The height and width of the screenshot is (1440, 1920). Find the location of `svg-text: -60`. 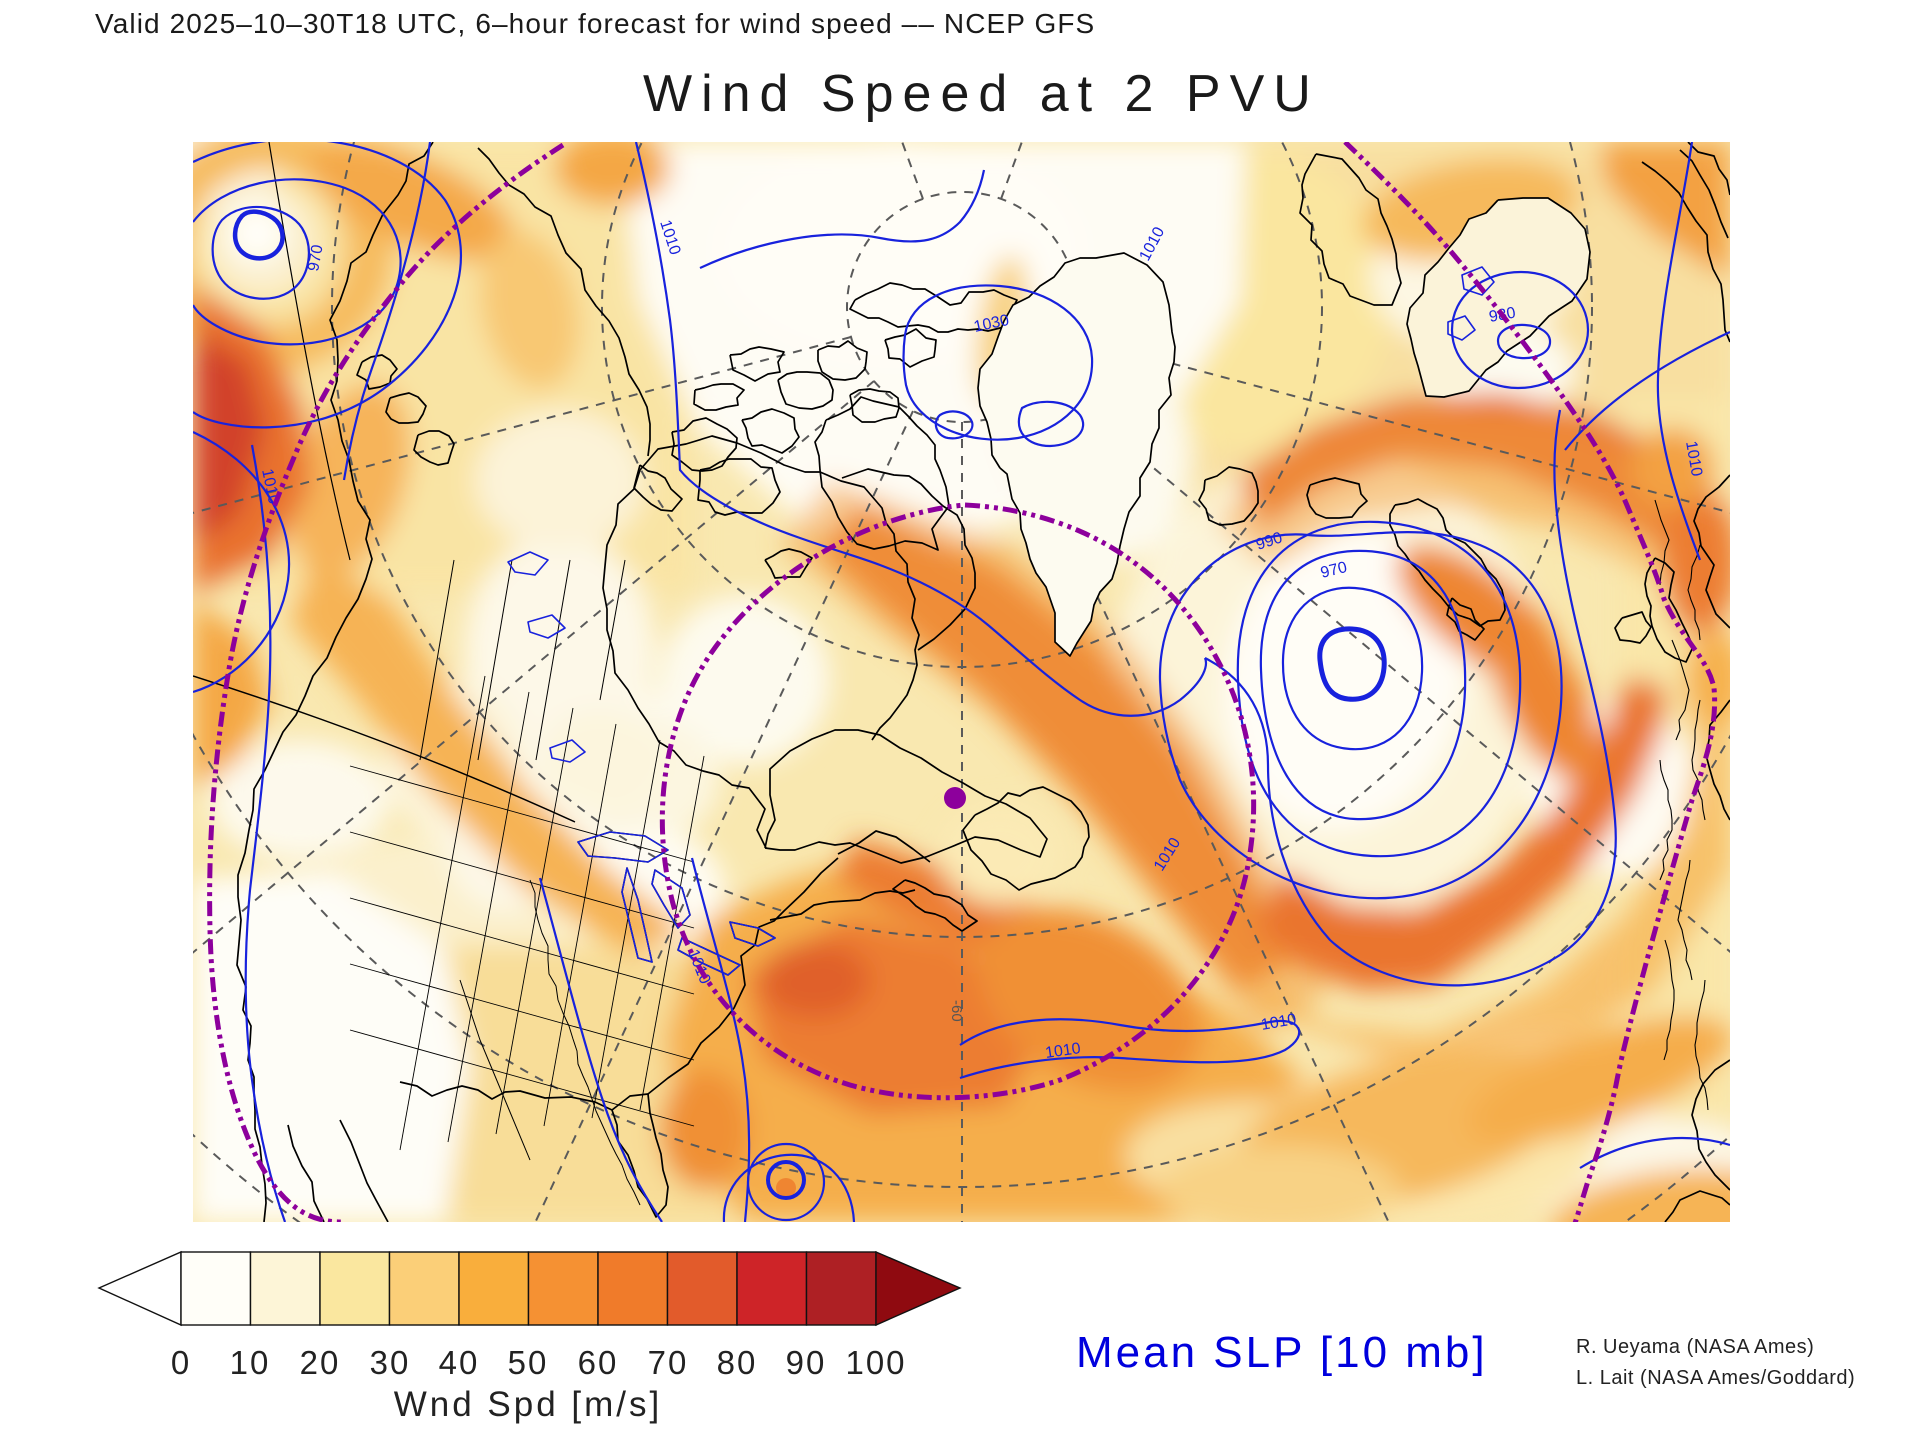

svg-text: -60 is located at coordinates (956, 1011).